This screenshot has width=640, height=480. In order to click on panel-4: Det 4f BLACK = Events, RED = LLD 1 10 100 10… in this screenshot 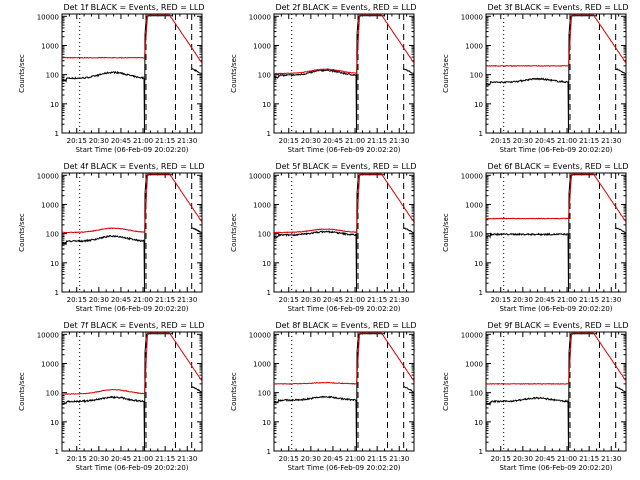, I will do `click(111, 237)`.